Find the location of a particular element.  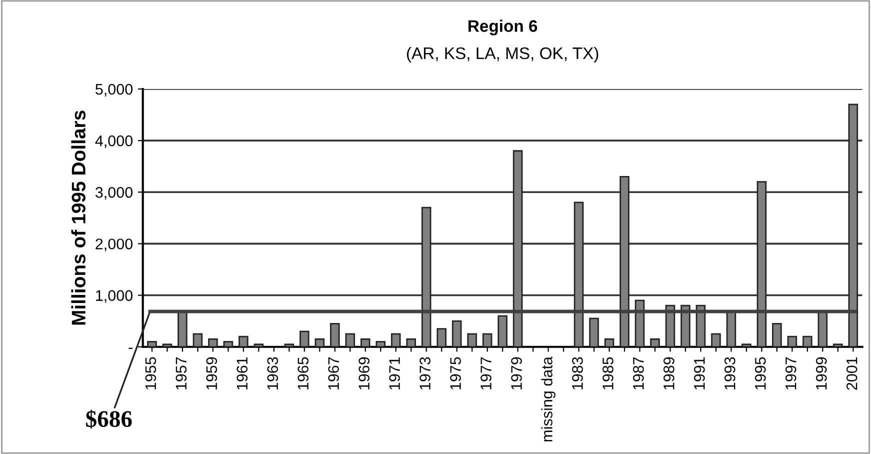

x-tick-label: 1975 is located at coordinates (455, 373).